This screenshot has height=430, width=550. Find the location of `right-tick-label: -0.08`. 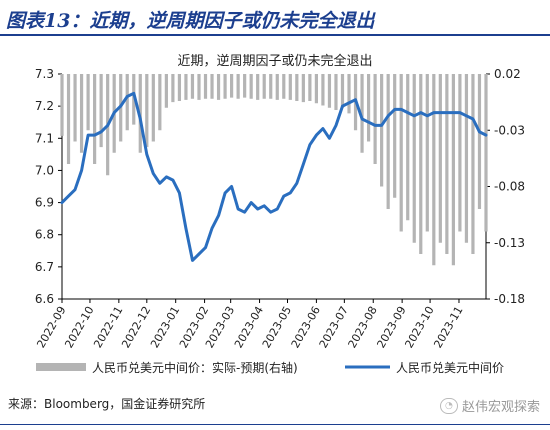

right-tick-label: -0.08 is located at coordinates (509, 187).